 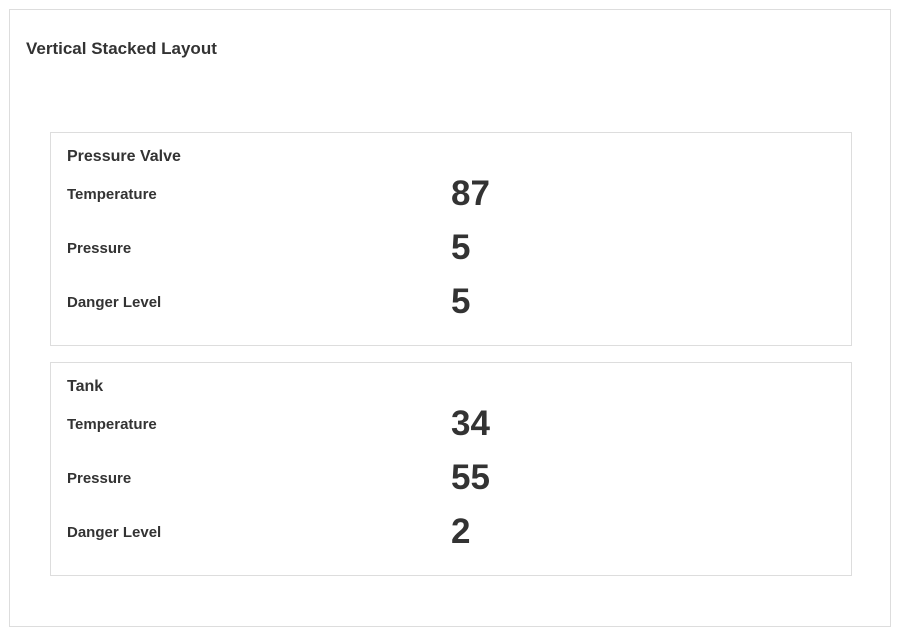 I want to click on metric-value: 2, so click(x=461, y=531).